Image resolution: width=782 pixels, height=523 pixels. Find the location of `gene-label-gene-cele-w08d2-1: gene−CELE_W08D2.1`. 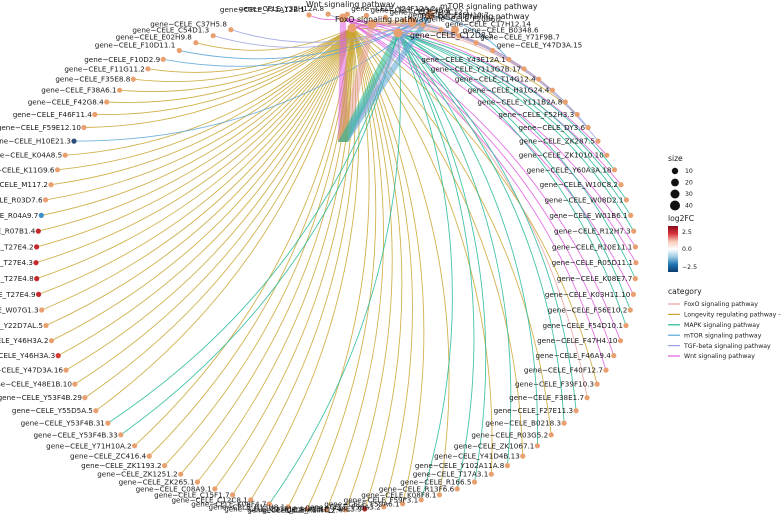

gene-label-gene-cele-w08d2-1: gene−CELE_W08D2.1 is located at coordinates (583, 199).